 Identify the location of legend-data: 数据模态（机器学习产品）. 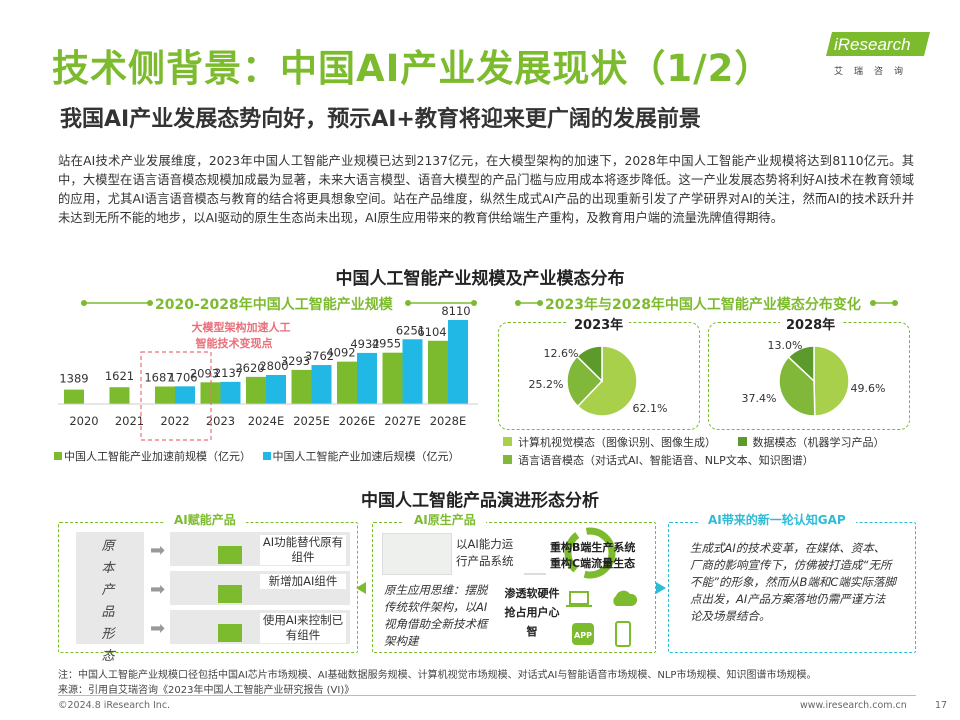
(818, 442).